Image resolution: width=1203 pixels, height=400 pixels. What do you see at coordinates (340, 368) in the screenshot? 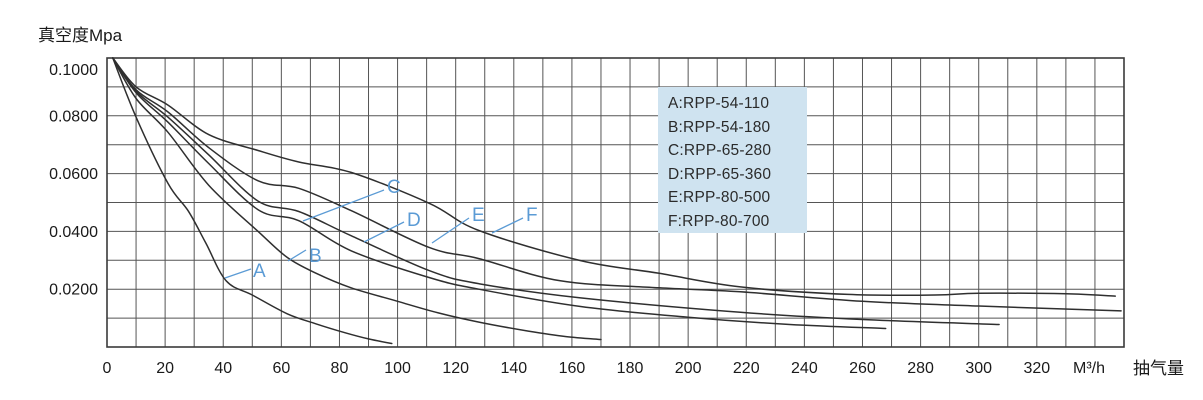
I see `x-tick-label: 80` at bounding box center [340, 368].